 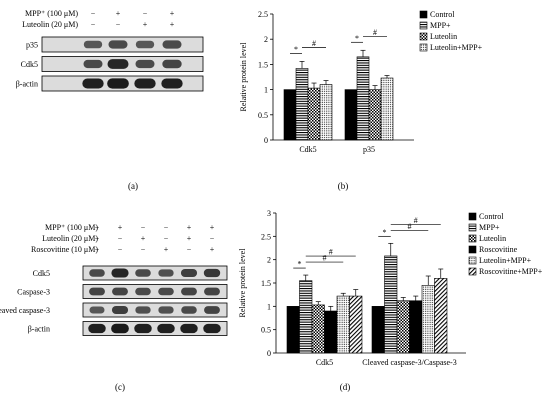 What do you see at coordinates (491, 216) in the screenshot?
I see `legend-label: Control` at bounding box center [491, 216].